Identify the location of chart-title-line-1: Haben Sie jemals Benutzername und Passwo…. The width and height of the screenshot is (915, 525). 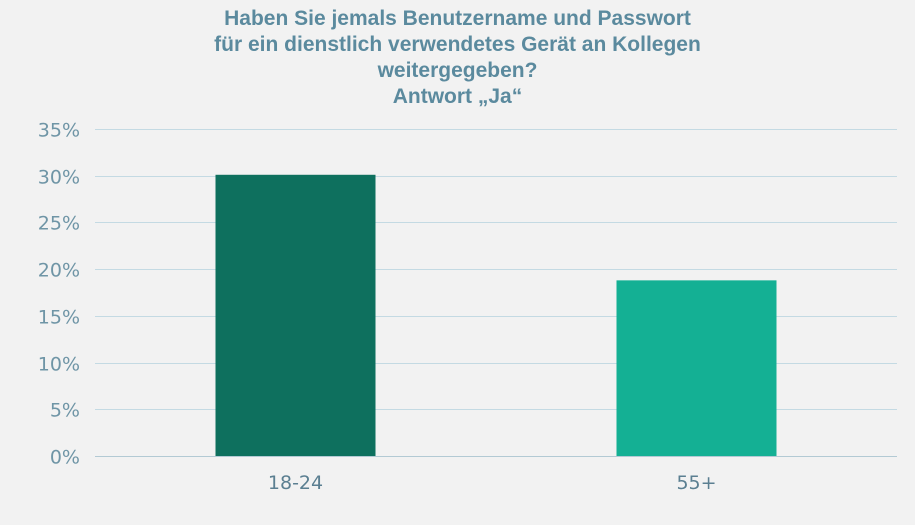
(457, 18).